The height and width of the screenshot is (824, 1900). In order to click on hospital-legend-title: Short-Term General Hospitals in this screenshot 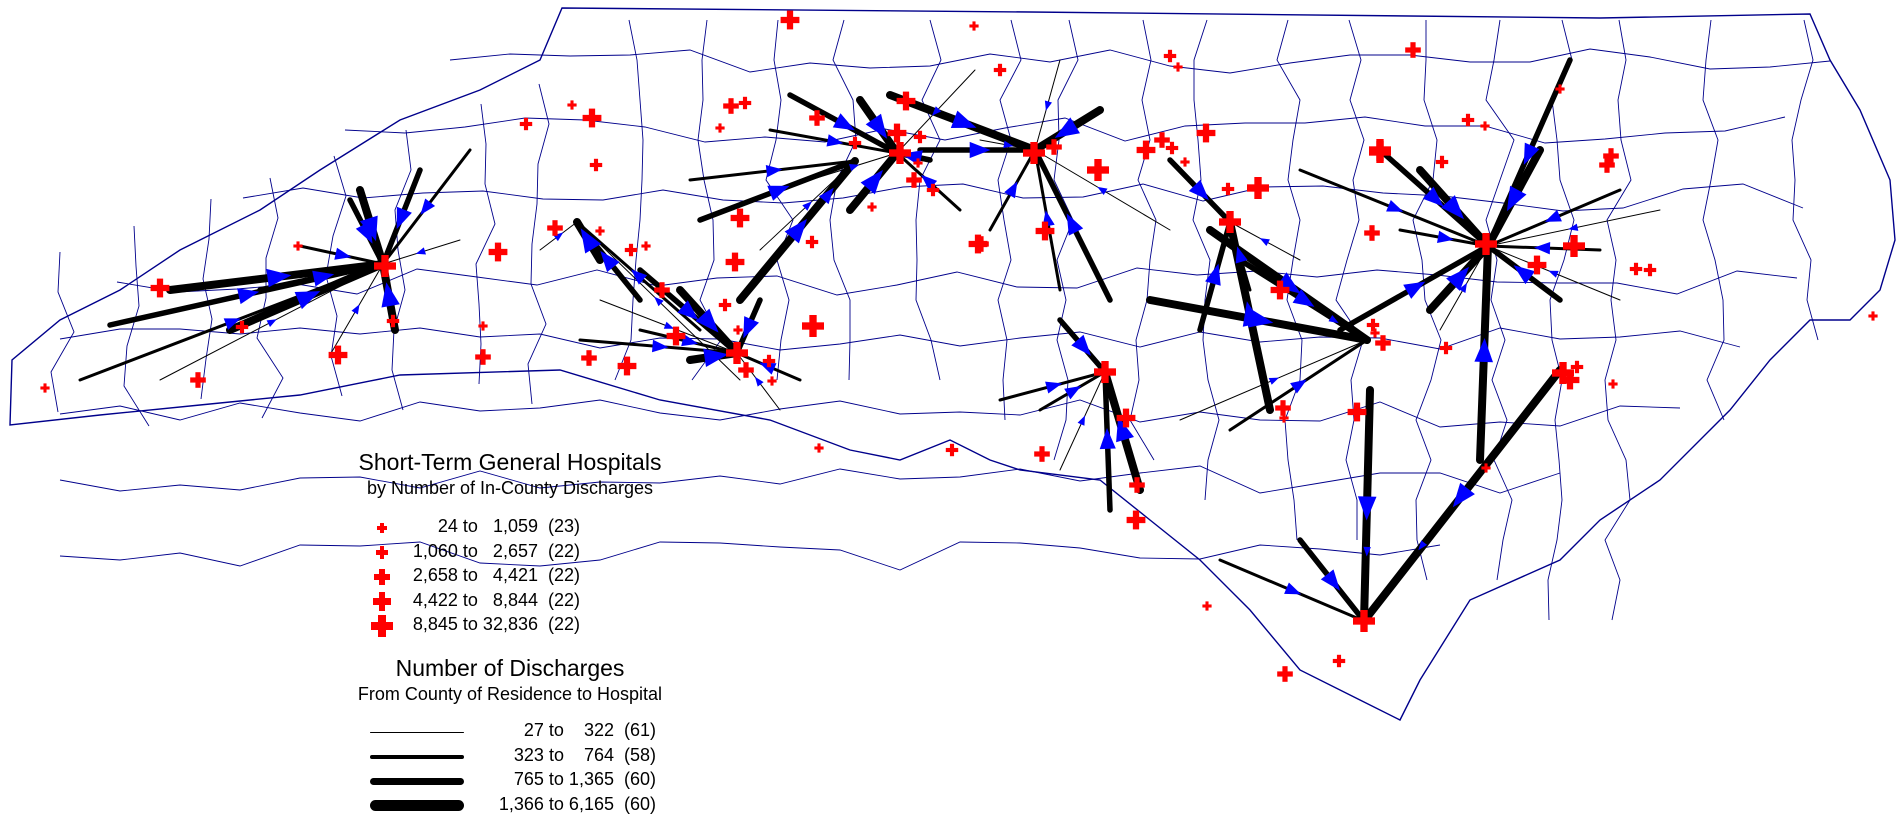, I will do `click(510, 462)`.